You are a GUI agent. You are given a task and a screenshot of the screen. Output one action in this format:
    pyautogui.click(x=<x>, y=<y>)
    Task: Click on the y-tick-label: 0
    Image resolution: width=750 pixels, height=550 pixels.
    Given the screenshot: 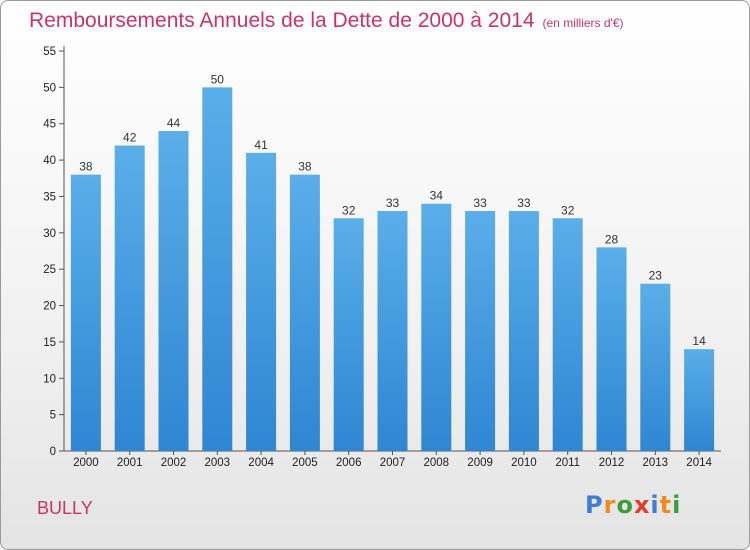 What is the action you would take?
    pyautogui.click(x=53, y=452)
    